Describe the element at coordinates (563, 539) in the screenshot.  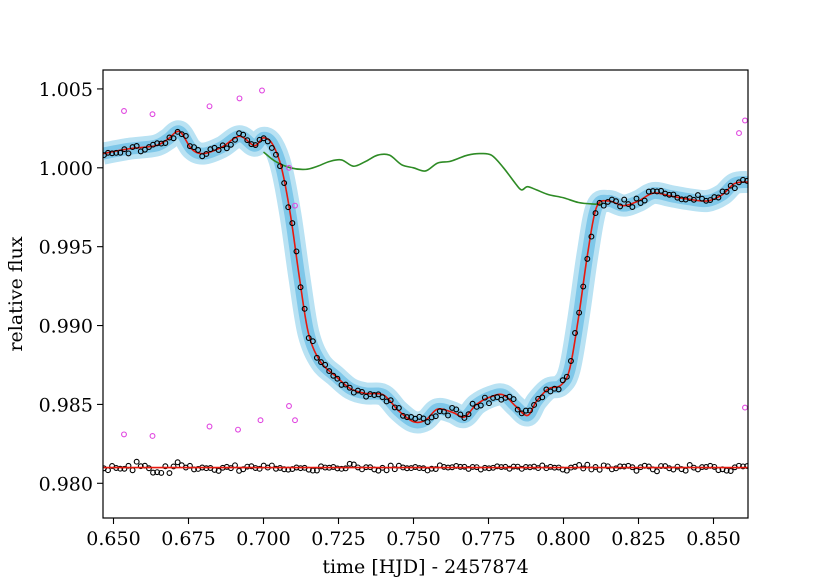
I see `x-tick-label: 0.800` at that location.